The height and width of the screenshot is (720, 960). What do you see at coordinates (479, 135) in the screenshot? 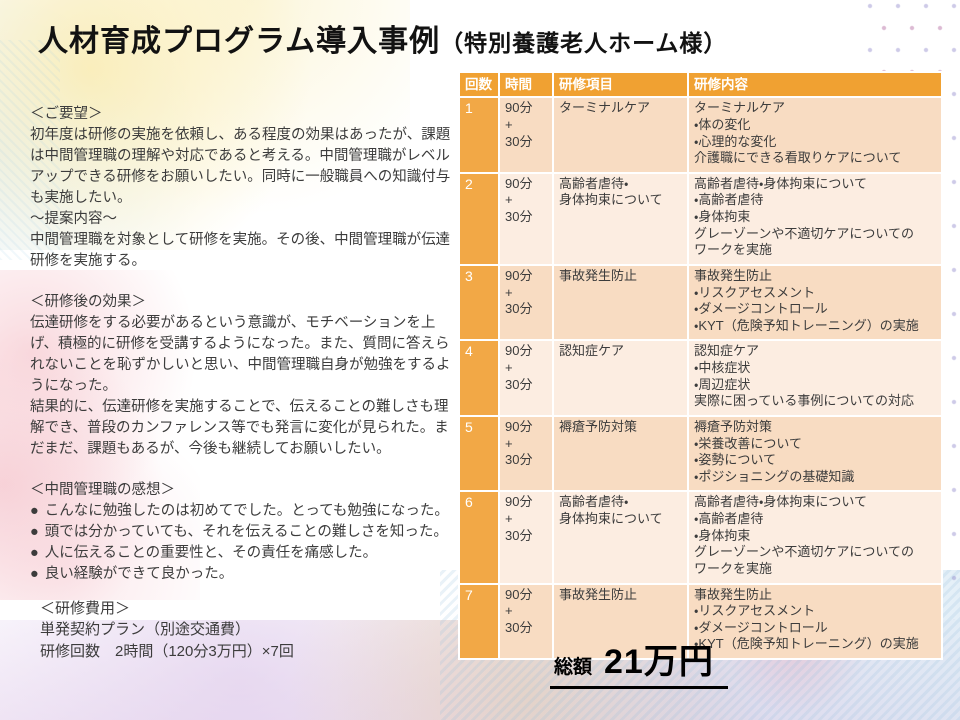
I see `session-number-cell: 1` at bounding box center [479, 135].